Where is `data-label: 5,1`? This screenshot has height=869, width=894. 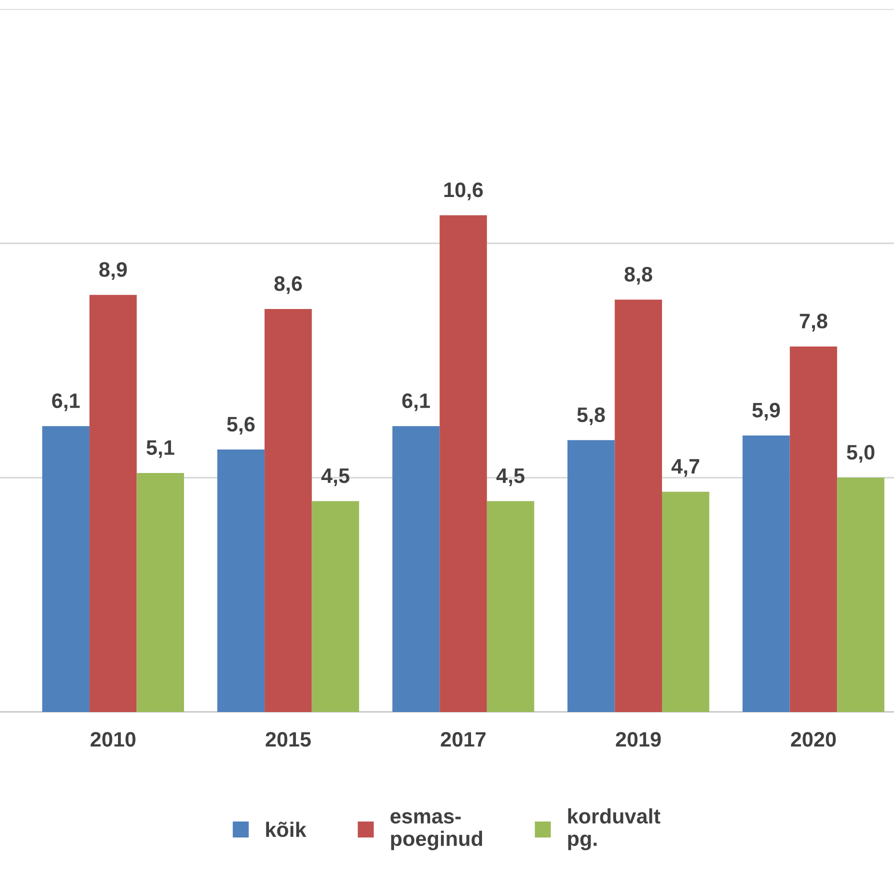
data-label: 5,1 is located at coordinates (160, 449).